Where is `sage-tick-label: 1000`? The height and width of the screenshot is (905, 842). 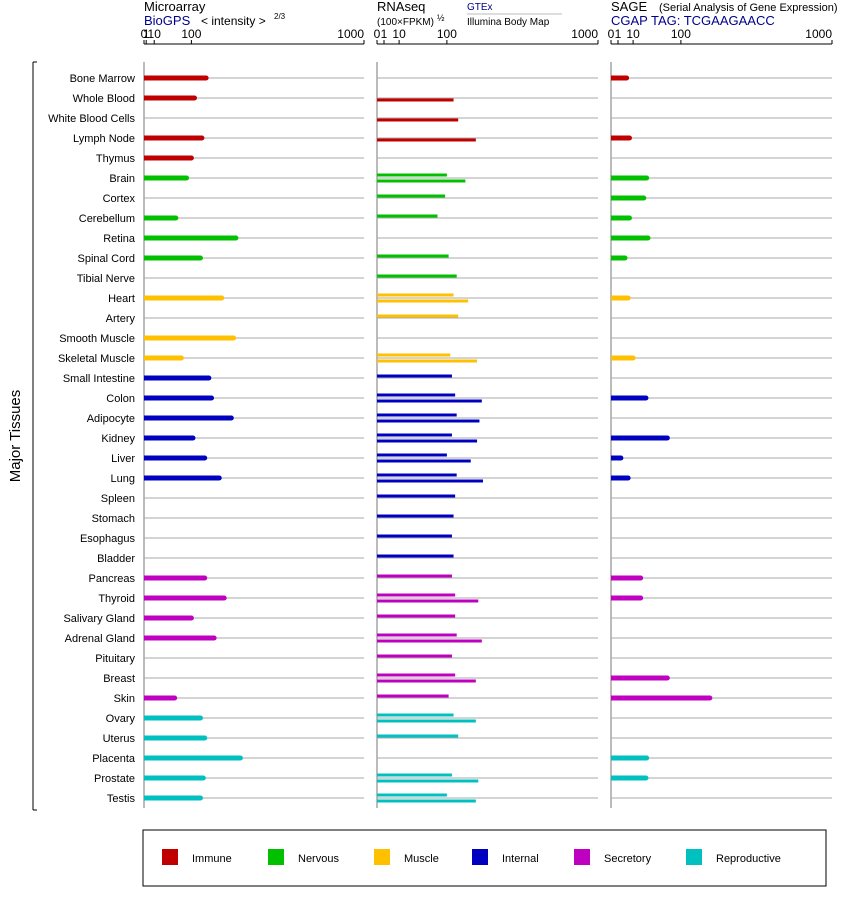 sage-tick-label: 1000 is located at coordinates (818, 34).